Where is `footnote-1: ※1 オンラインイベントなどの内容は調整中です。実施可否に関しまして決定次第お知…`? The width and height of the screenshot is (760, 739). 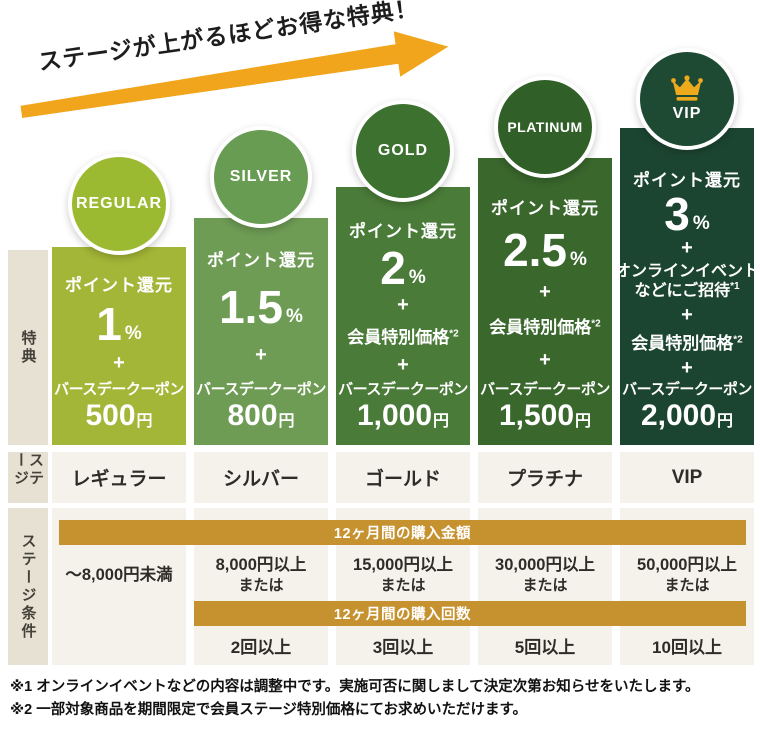
footnote-1: ※1 オンラインイベントなどの内容は調整中です。実施可否に関しまして決定次第お知… is located at coordinates (355, 687).